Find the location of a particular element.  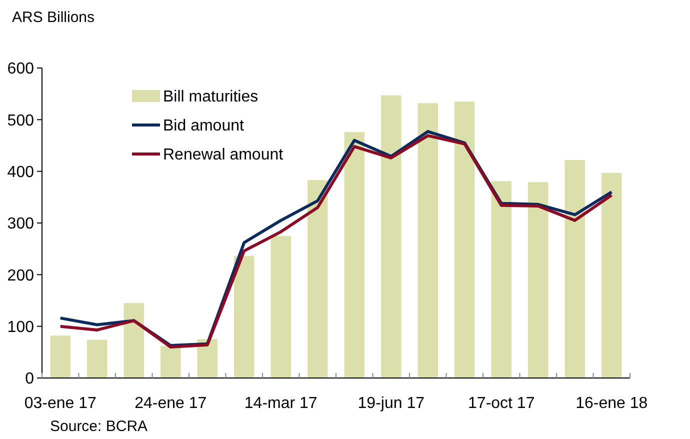

legend-label: Bid amount is located at coordinates (203, 126).